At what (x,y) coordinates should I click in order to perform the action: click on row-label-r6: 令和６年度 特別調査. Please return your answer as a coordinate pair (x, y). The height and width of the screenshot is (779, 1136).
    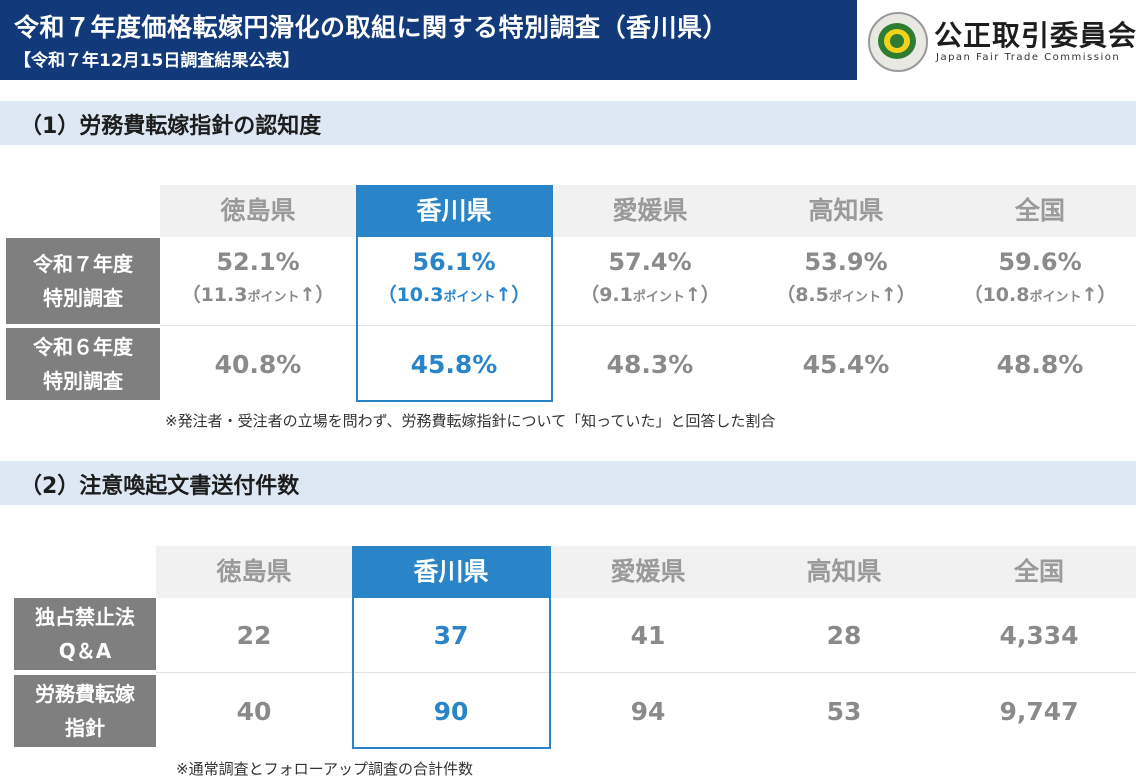
    Looking at the image, I should click on (83, 364).